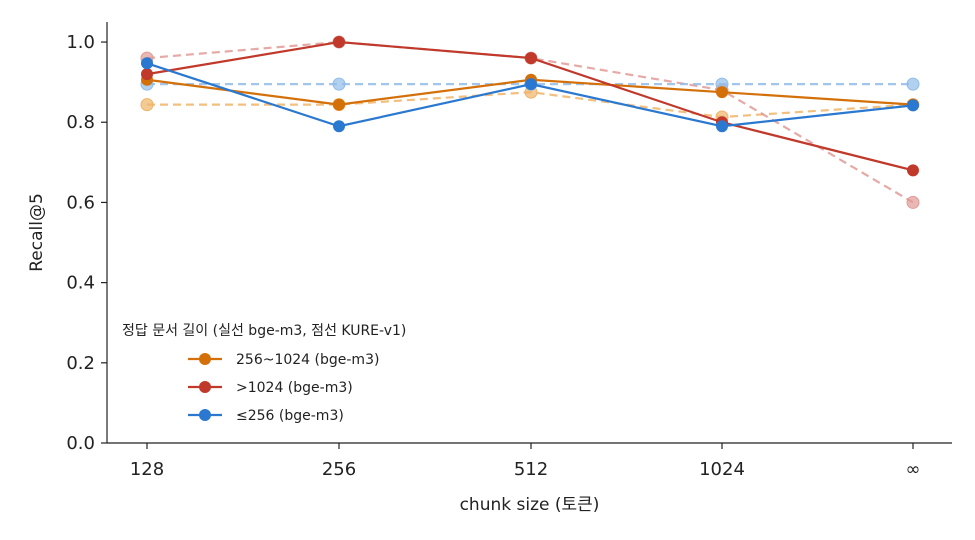 Image resolution: width=975 pixels, height=540 pixels. Describe the element at coordinates (913, 469) in the screenshot. I see `x-tick-label: ∞` at that location.